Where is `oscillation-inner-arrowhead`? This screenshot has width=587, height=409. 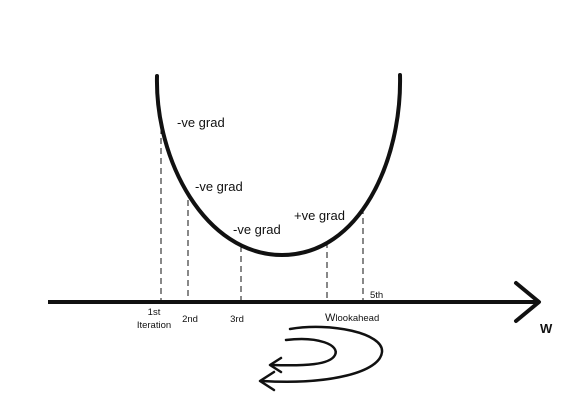
oscillation-inner-arrowhead is located at coordinates (275, 365).